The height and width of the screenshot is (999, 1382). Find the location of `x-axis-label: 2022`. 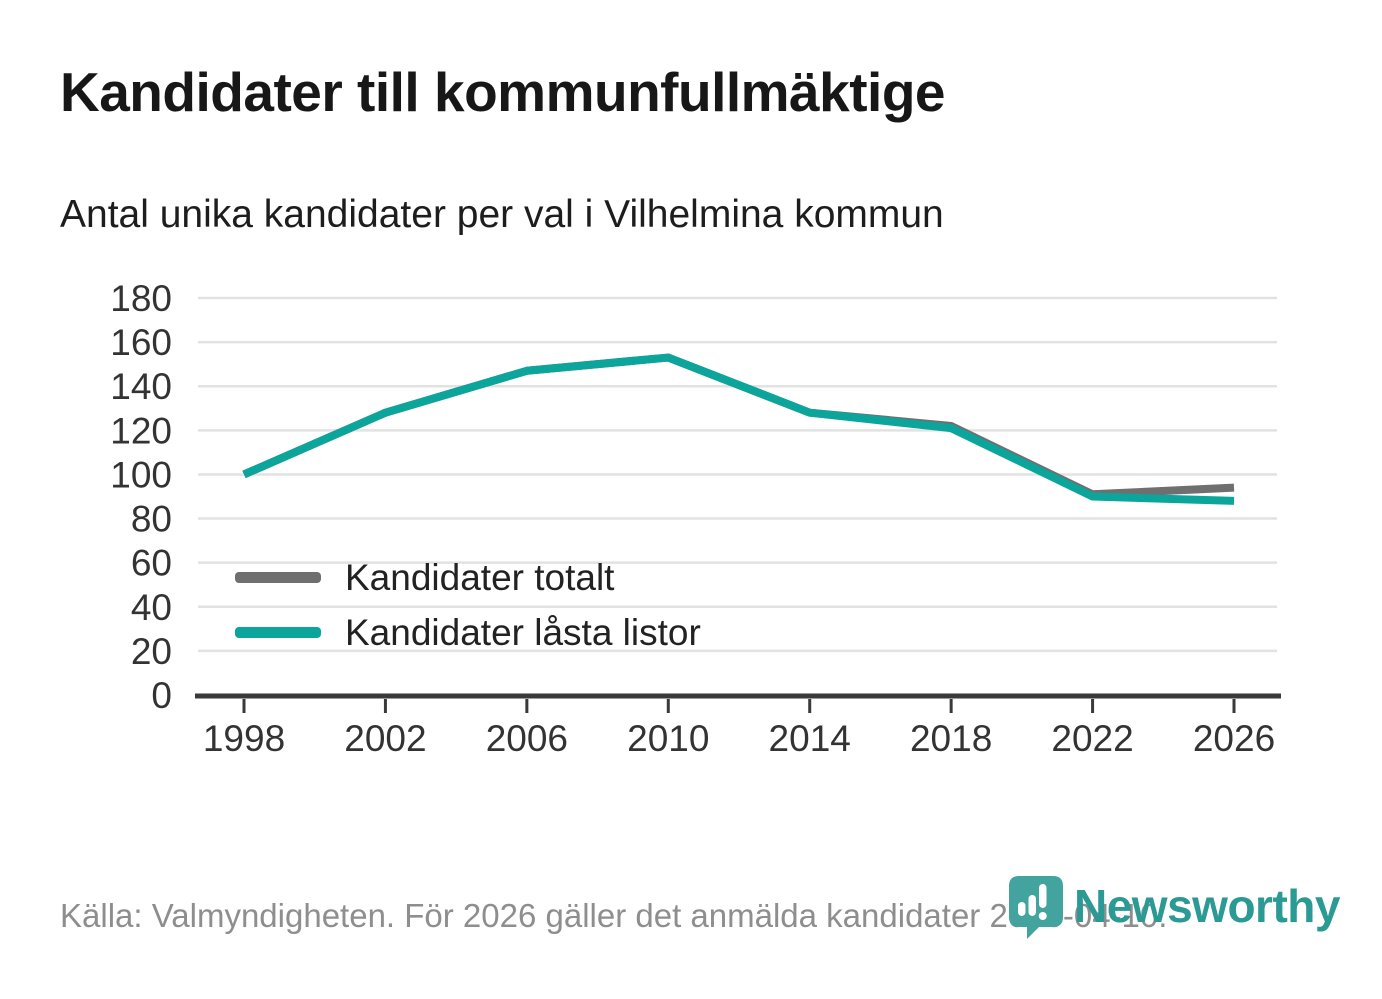

x-axis-label: 2022 is located at coordinates (1092, 738).